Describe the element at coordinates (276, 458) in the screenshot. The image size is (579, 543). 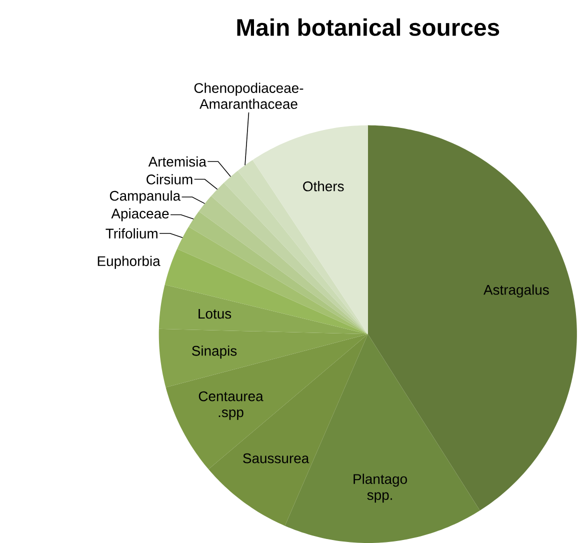
I see `slice-label: Saussurea` at that location.